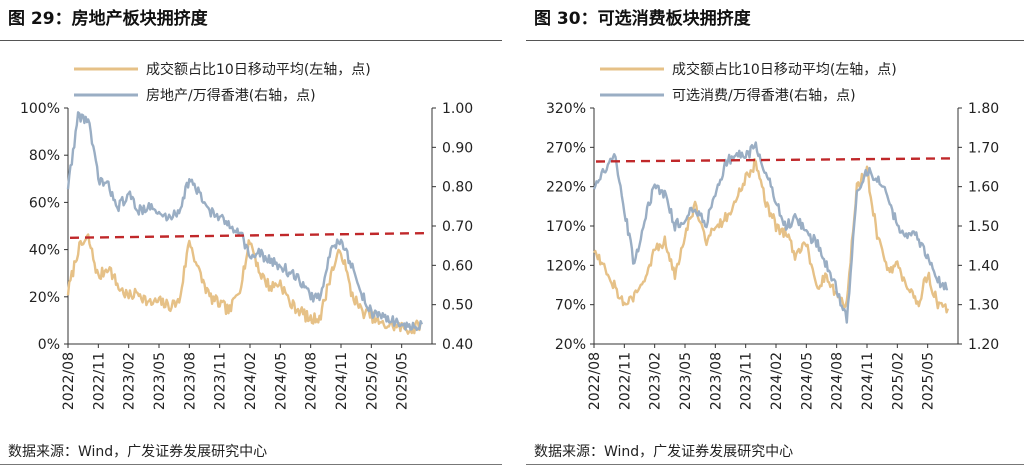  What do you see at coordinates (764, 95) in the screenshot?
I see `legend-label: 可选消费/万得香港(右轴，点)` at bounding box center [764, 95].